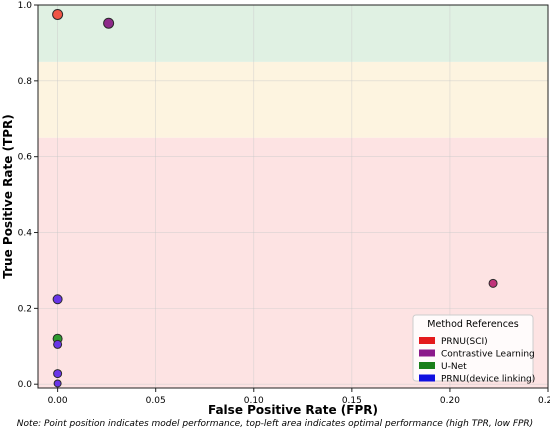 This screenshot has width=550, height=435. I want to click on legend-label: Contrastive Learning, so click(488, 355).